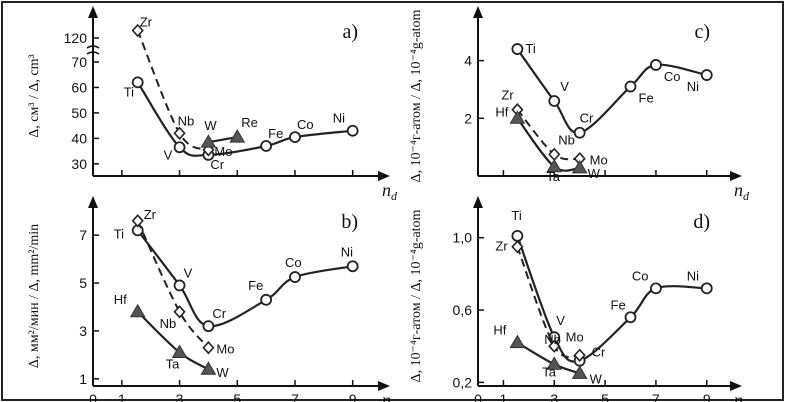  I want to click on panel-letter: a), so click(350, 32).